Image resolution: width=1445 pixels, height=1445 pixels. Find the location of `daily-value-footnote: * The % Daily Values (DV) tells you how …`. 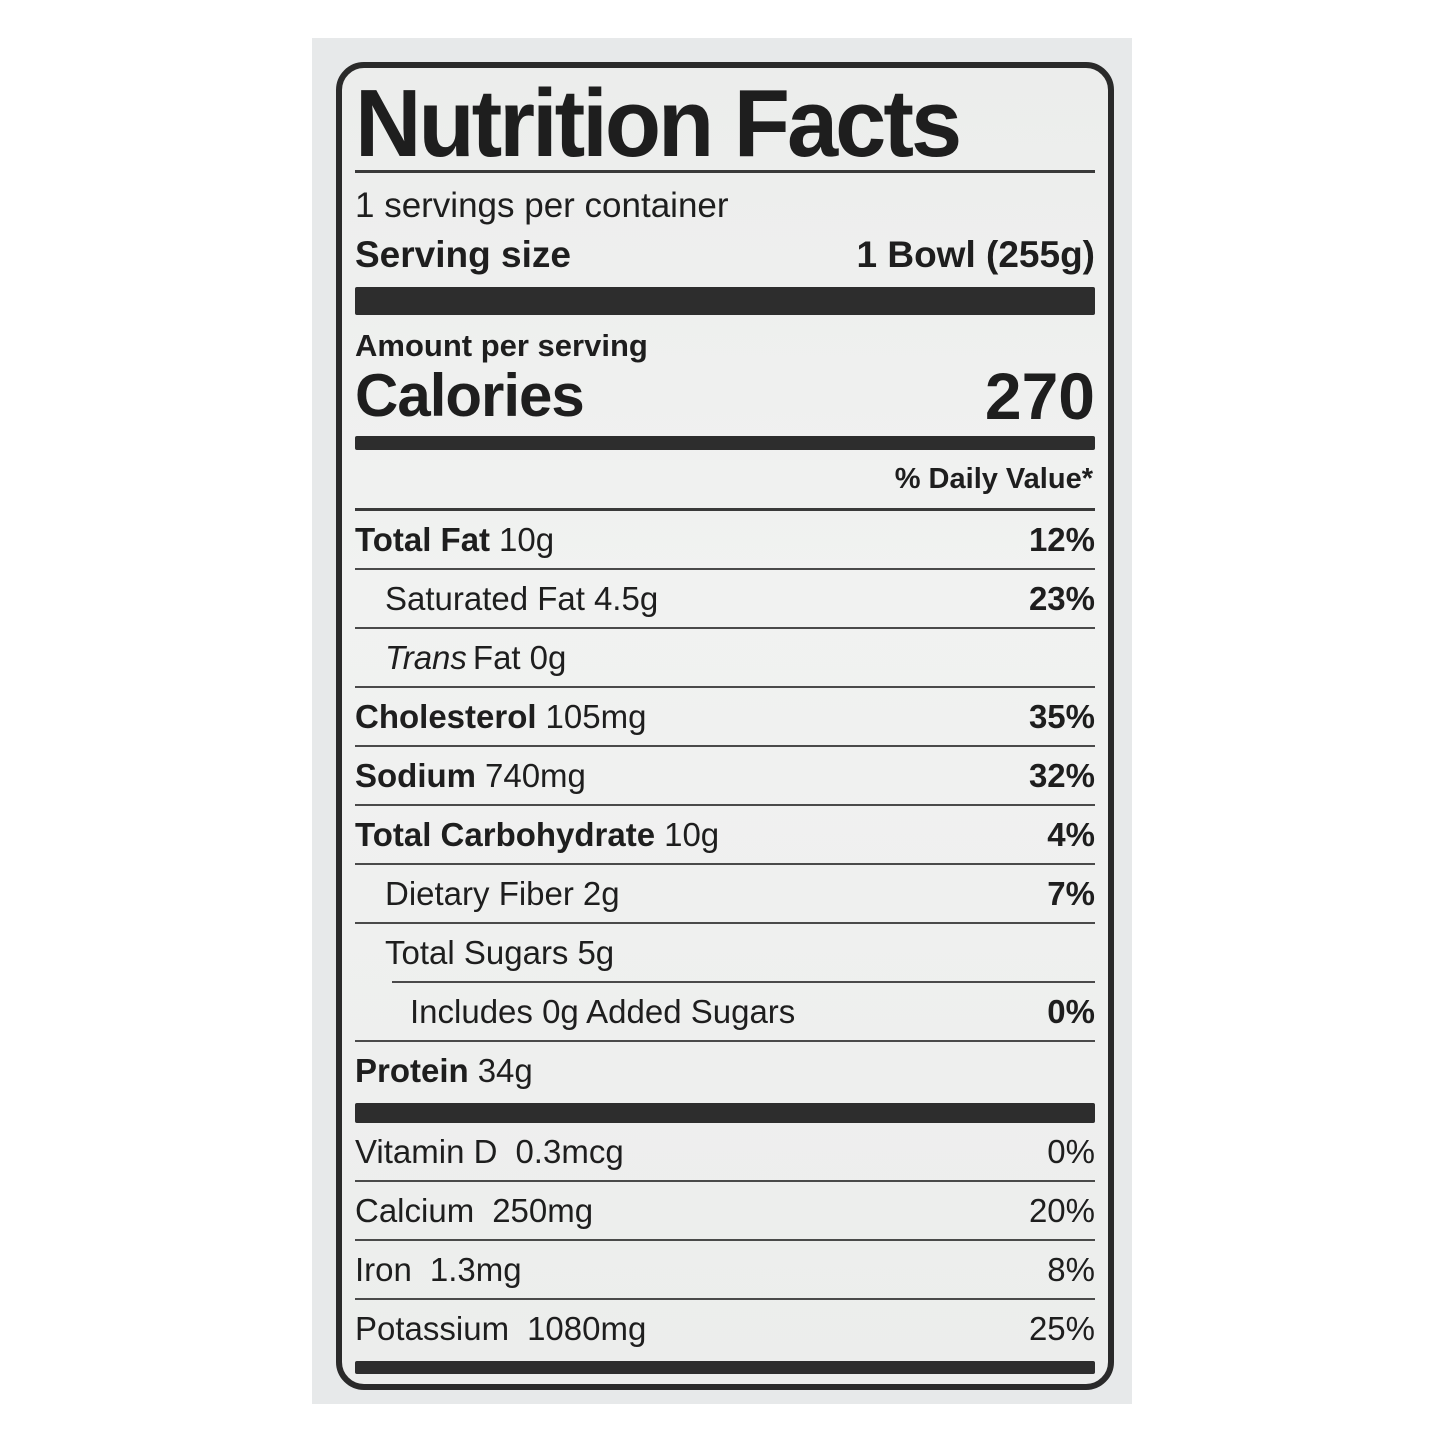

daily-value-footnote: * The % Daily Values (DV) tells you how … is located at coordinates (725, 1379).